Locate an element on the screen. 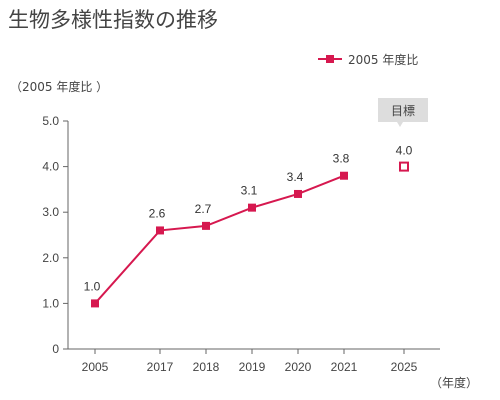 This screenshot has width=500, height=400. x-tick-label: 2019 is located at coordinates (252, 367).